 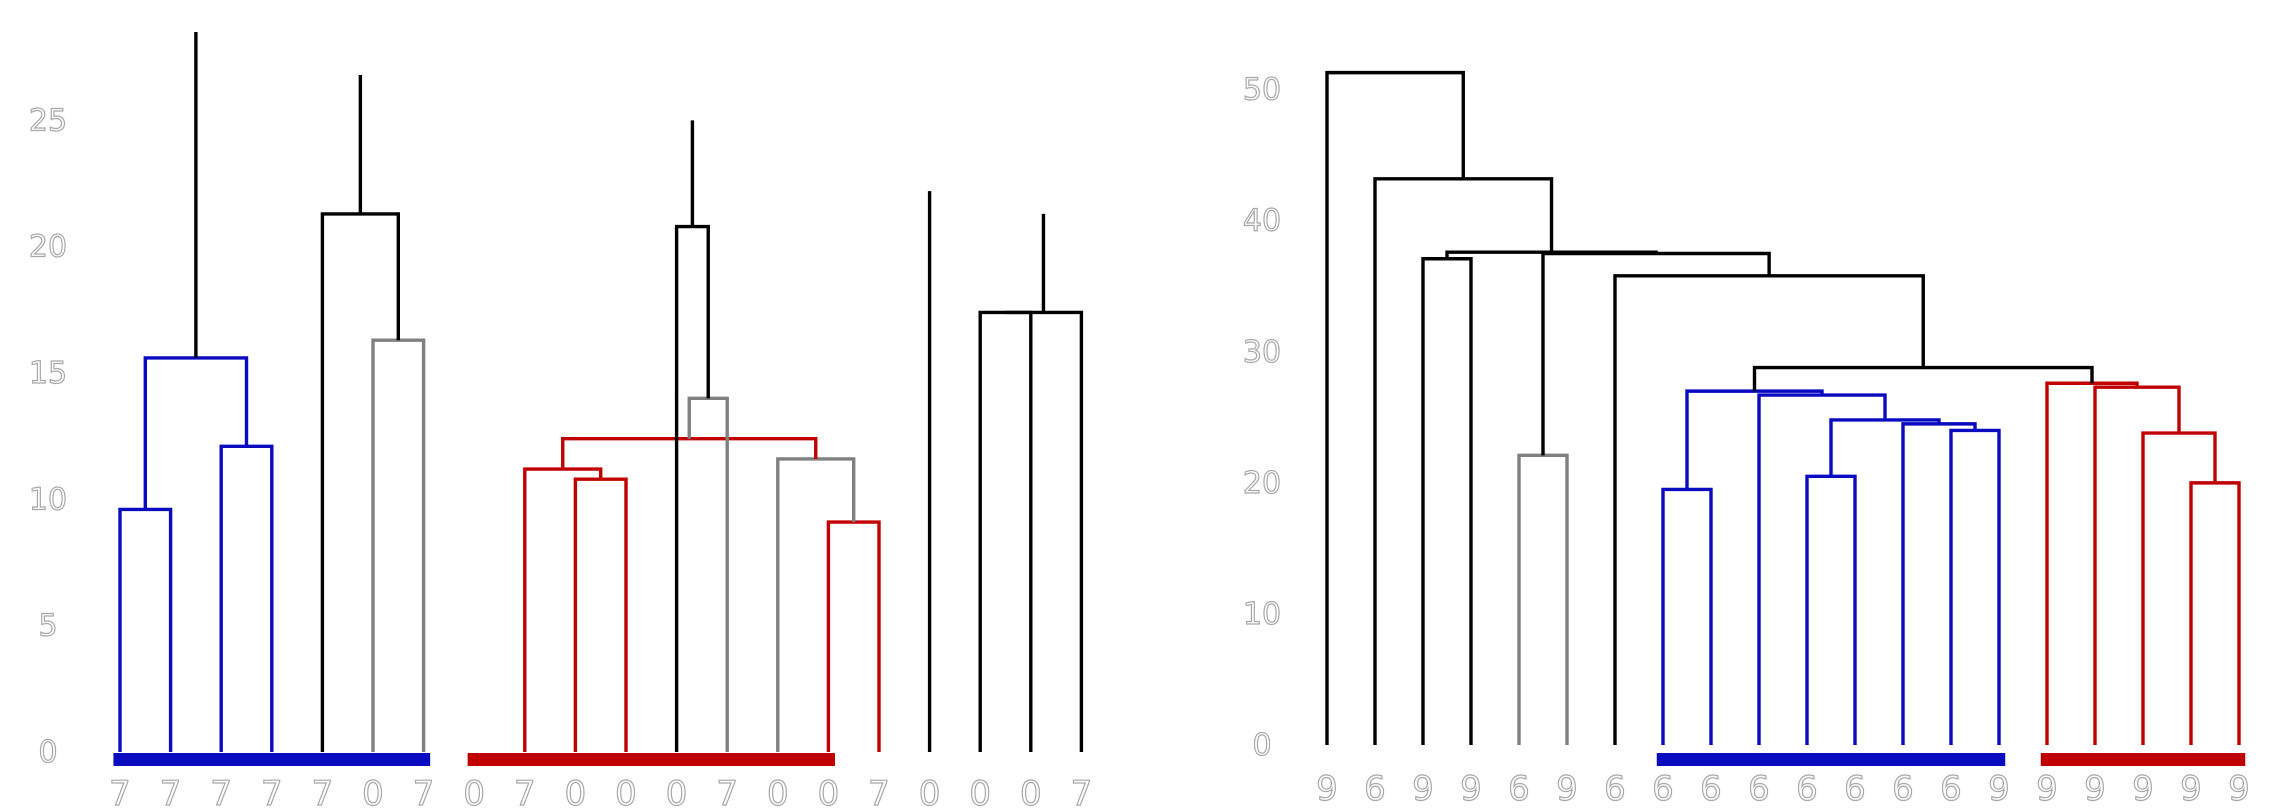 I want to click on y-tick-label: 50, so click(x=1262, y=90).